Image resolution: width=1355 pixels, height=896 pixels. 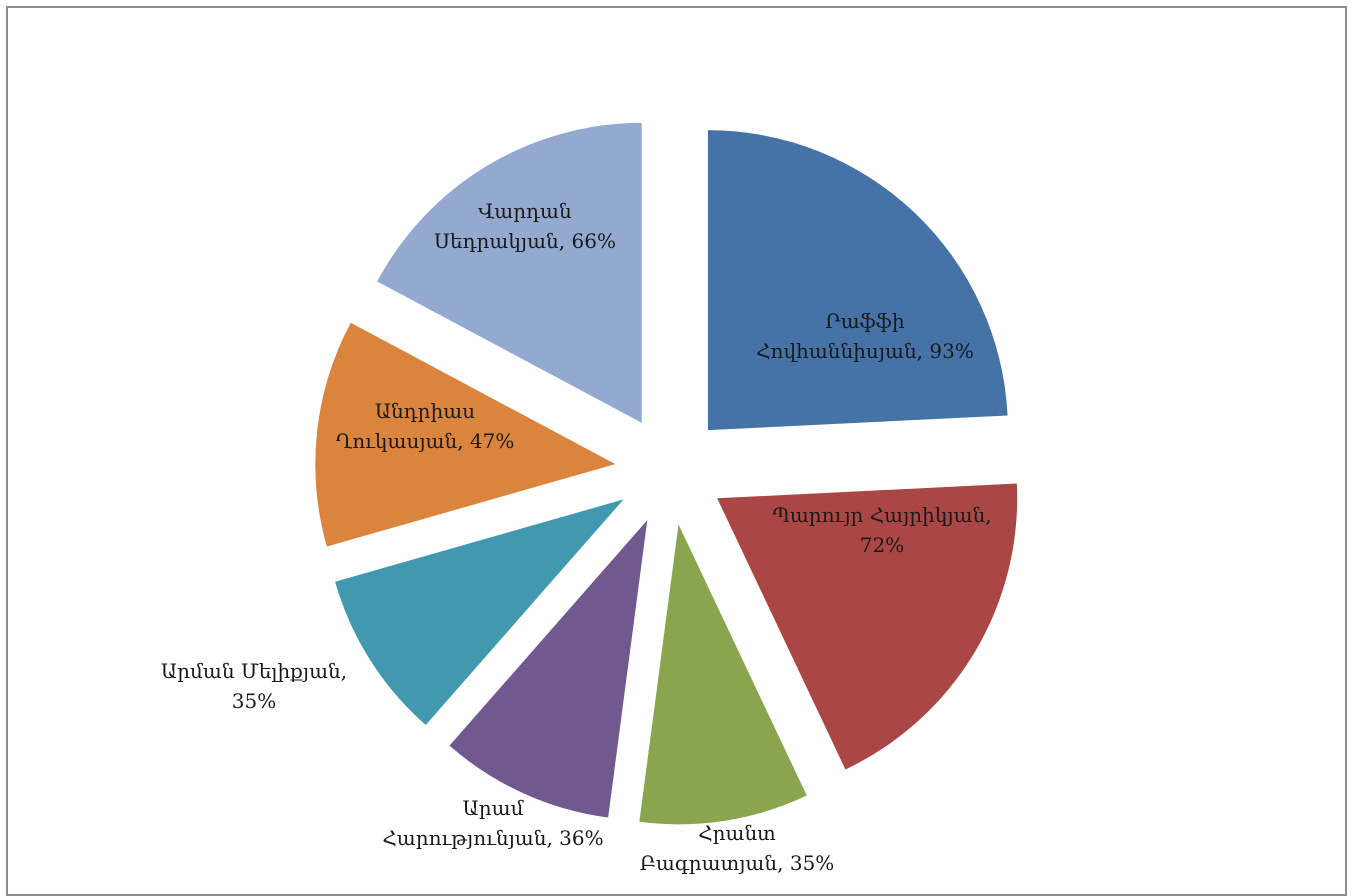 What do you see at coordinates (492, 823) in the screenshot?
I see `data-label-4: Արամ Հարությունյան, 36%` at bounding box center [492, 823].